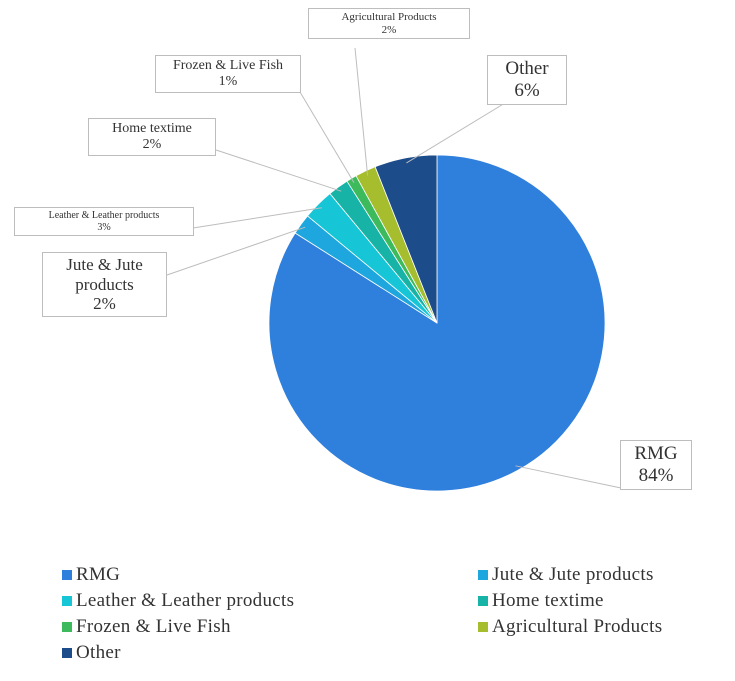 The height and width of the screenshot is (681, 735). I want to click on label-value: 84%, so click(656, 475).